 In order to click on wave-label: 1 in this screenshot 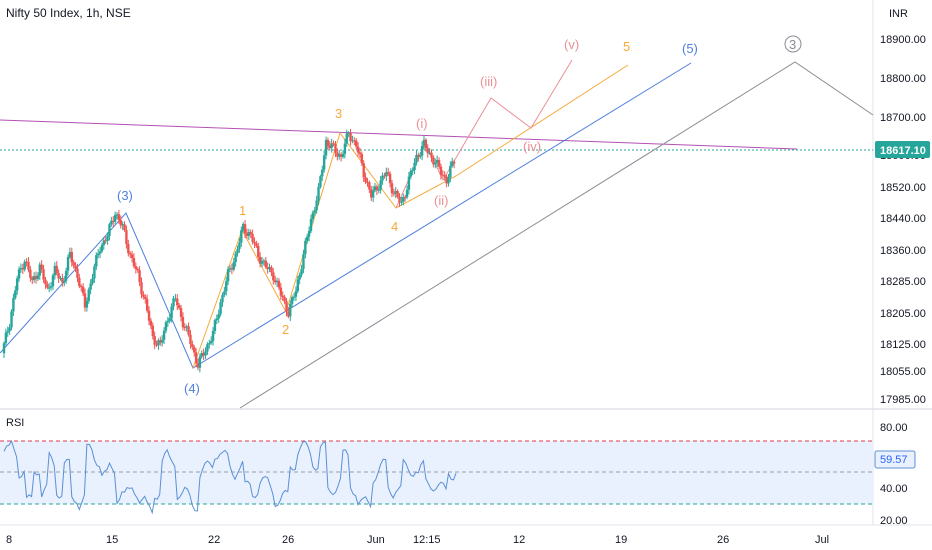, I will do `click(242, 210)`.